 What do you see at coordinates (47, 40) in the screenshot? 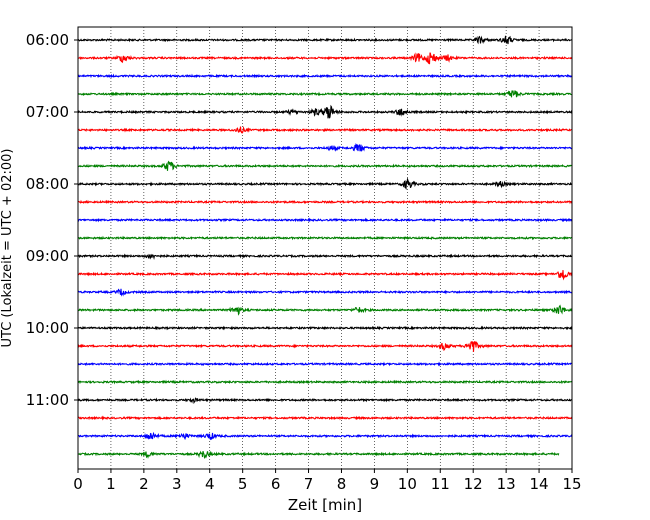
I see `y-tick-label: 06:00` at bounding box center [47, 40].